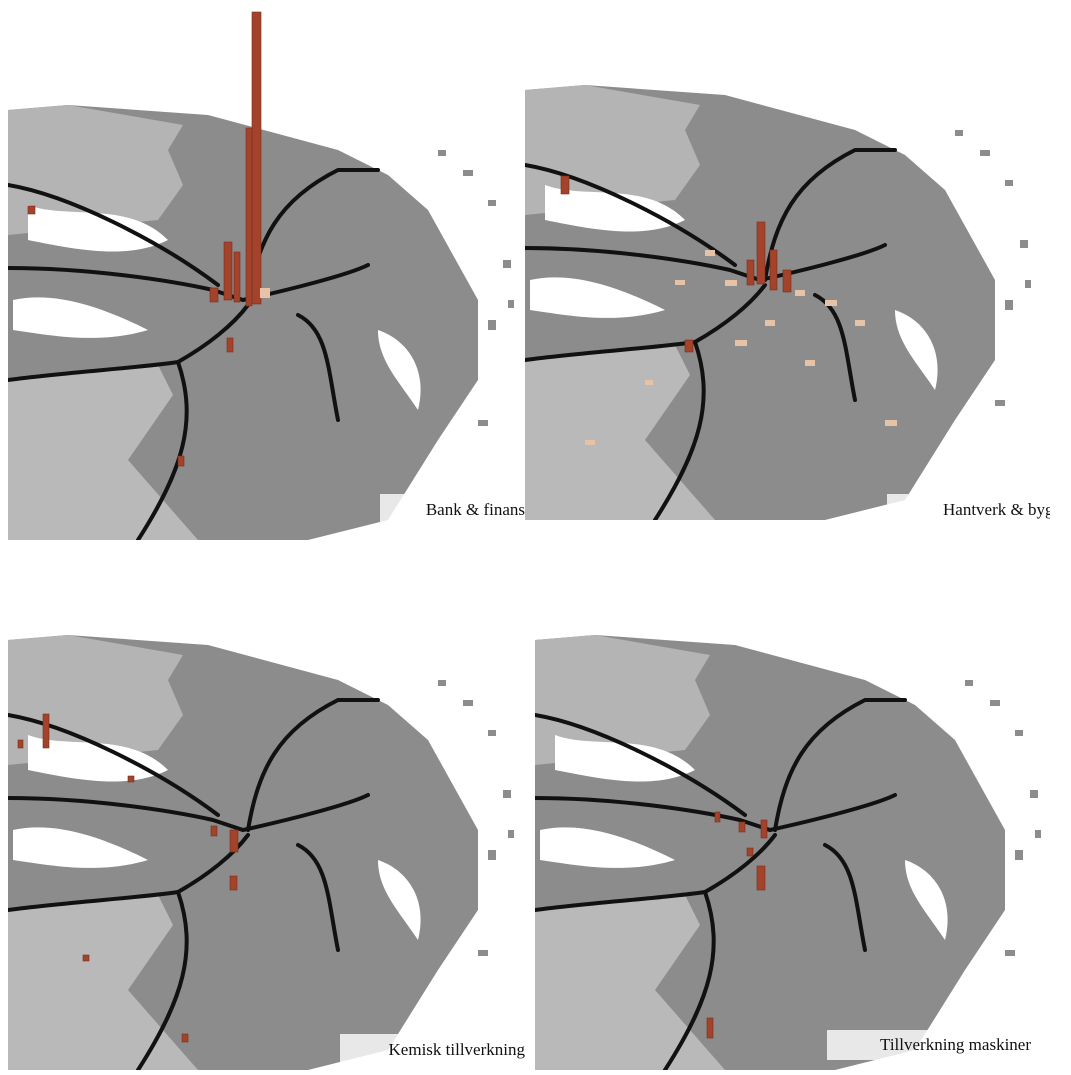  Describe the element at coordinates (475, 509) in the screenshot. I see `panel-label: Bank & finans` at that location.